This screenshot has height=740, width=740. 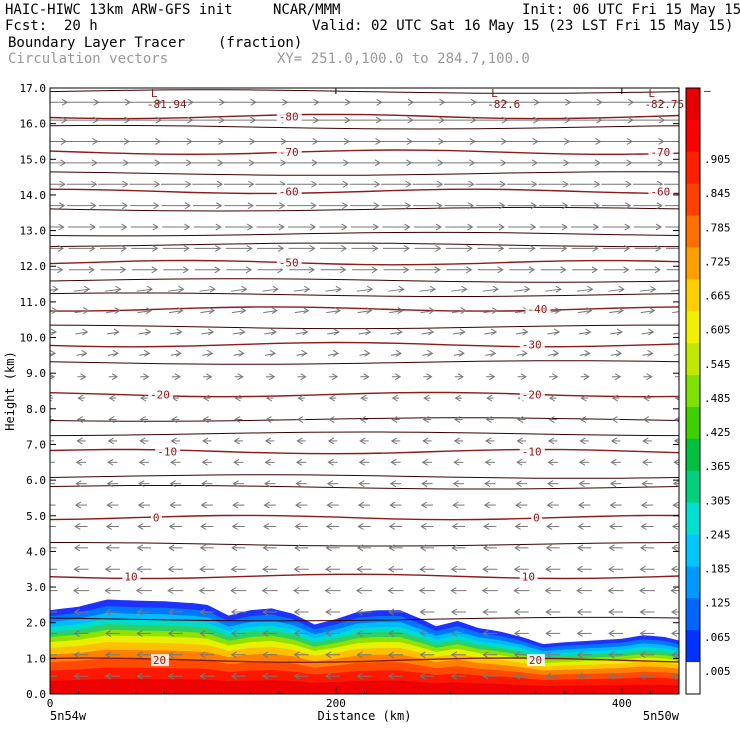 What do you see at coordinates (717, 637) in the screenshot?
I see `colorbar-label: .065` at bounding box center [717, 637].